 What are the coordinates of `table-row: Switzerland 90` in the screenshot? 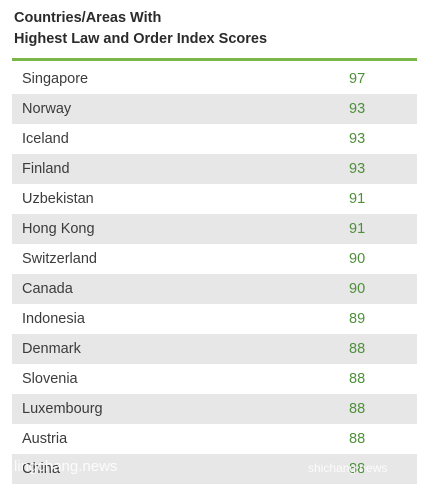 It's located at (214, 259).